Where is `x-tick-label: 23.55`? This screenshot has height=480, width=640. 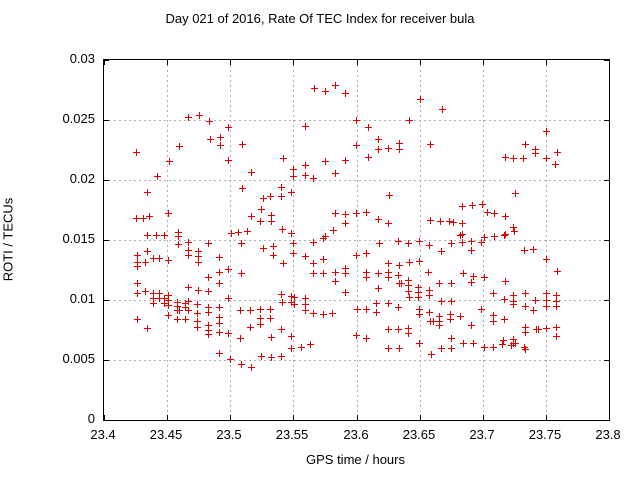 x-tick-label: 23.55 is located at coordinates (292, 434).